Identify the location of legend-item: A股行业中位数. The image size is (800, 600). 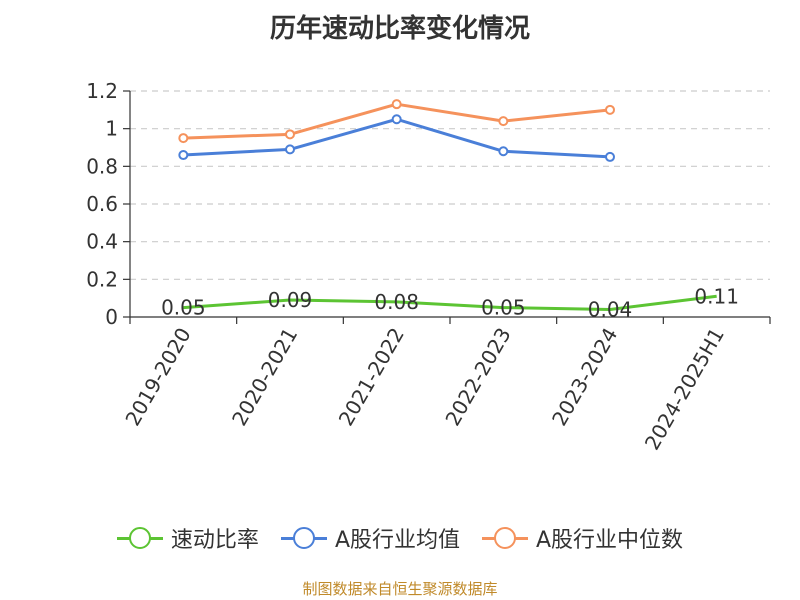
(582, 538).